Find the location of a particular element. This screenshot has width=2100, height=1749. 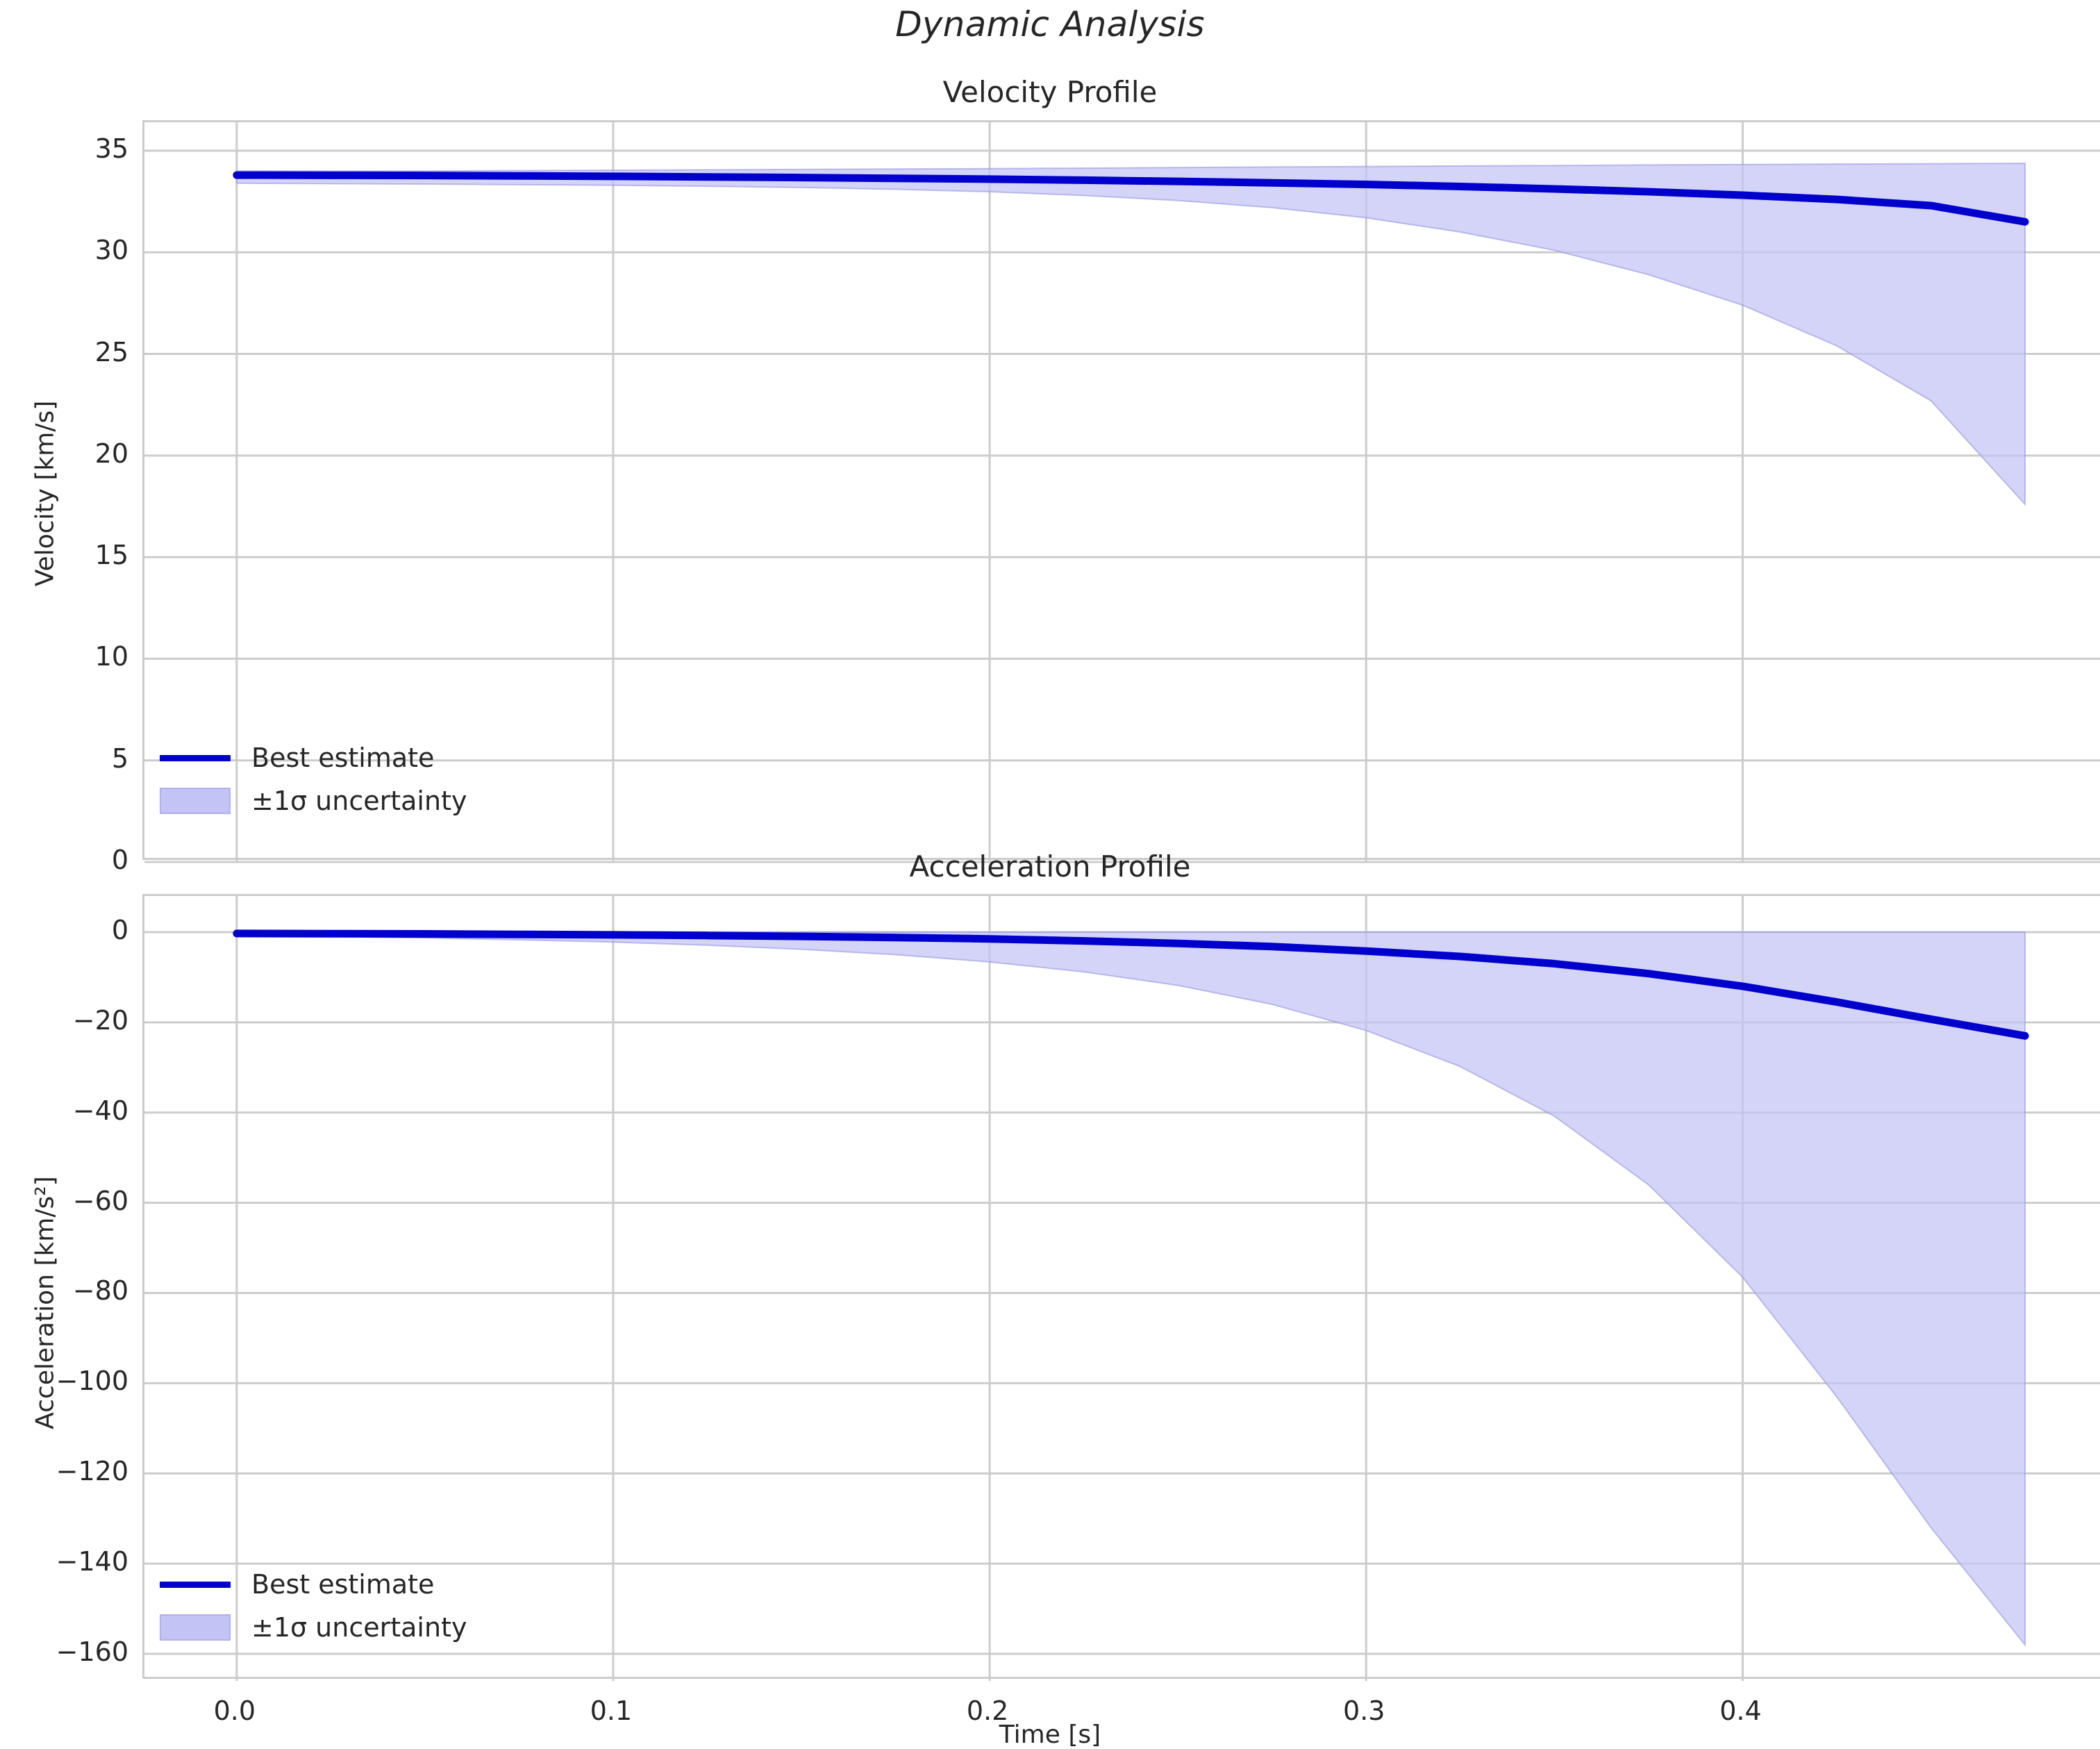

velocity-panel-title: Velocity Profile is located at coordinates (1050, 92).